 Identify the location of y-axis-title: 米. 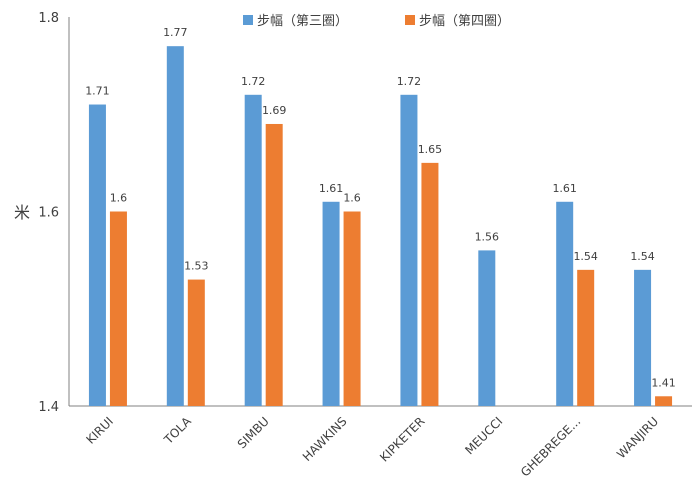
(22, 212).